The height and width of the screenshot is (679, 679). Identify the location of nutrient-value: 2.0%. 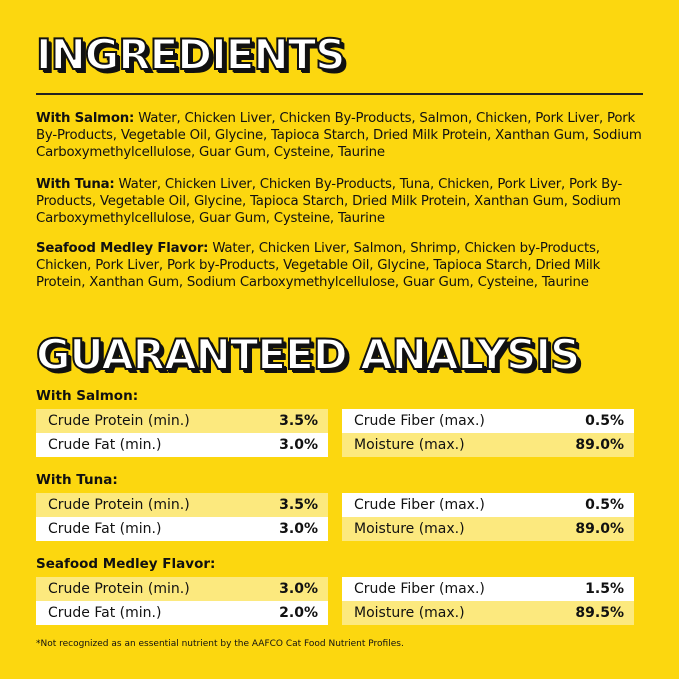
(298, 613).